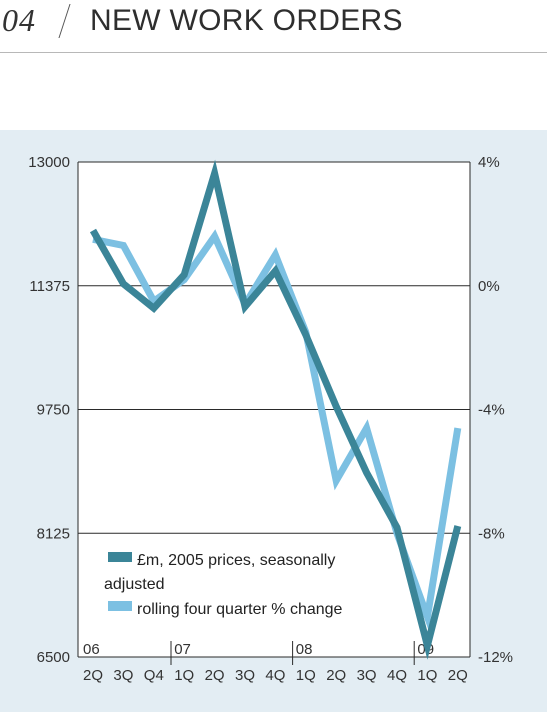 This screenshot has width=547, height=712. Describe the element at coordinates (495, 657) in the screenshot. I see `right-tick-label: -12%` at that location.